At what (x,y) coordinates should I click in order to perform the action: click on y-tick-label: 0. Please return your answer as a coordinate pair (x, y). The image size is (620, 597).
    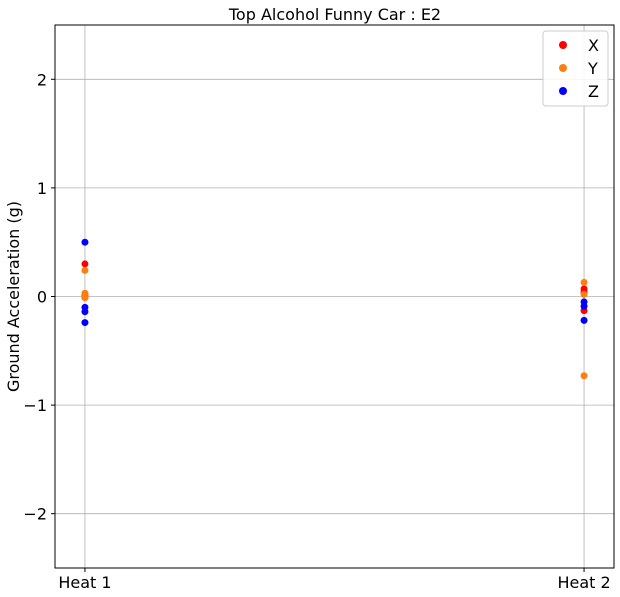
    Looking at the image, I should click on (42, 297).